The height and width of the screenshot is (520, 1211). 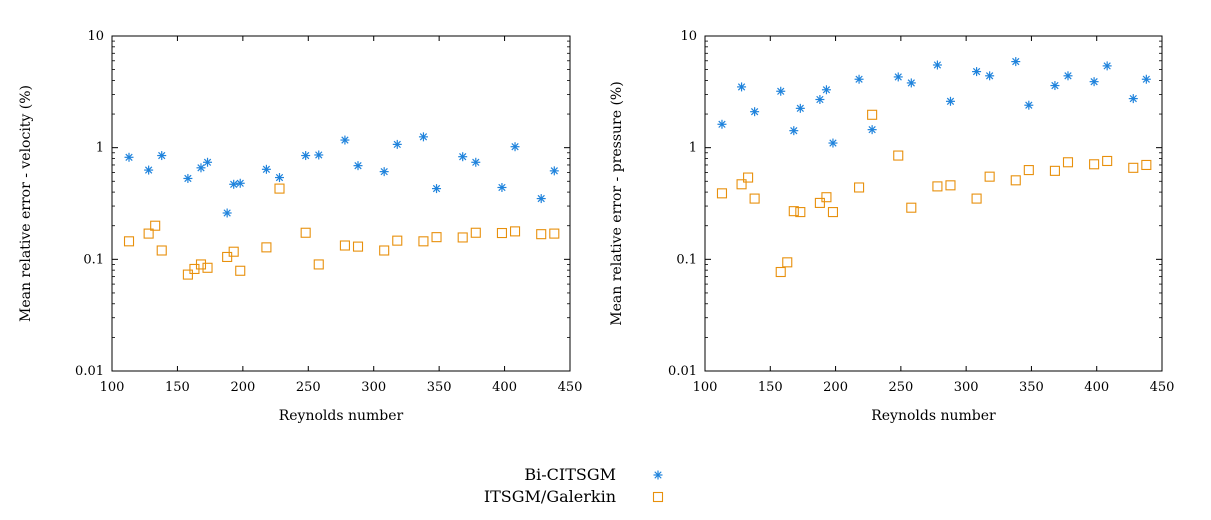 I want to click on x-tick-label: 300, so click(x=373, y=387).